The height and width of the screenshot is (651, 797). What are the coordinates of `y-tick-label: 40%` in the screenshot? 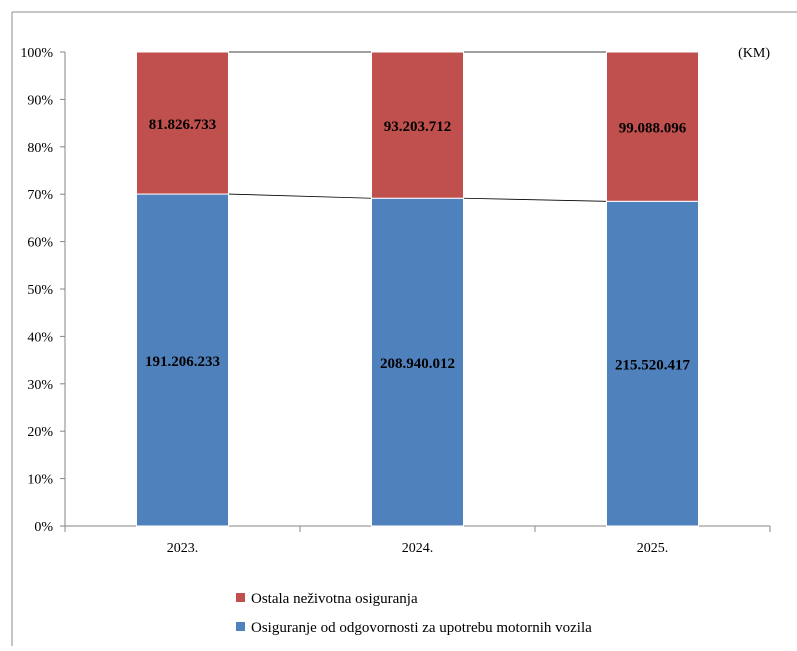 It's located at (40, 337).